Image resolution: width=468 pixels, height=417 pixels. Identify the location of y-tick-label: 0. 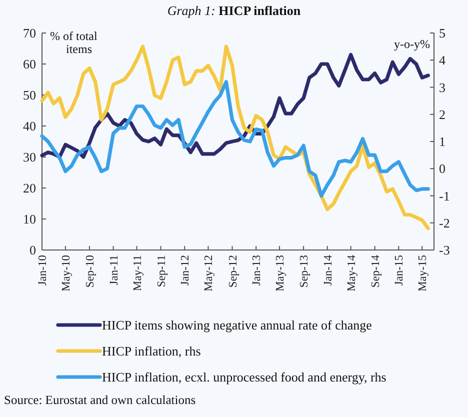
(33, 250).